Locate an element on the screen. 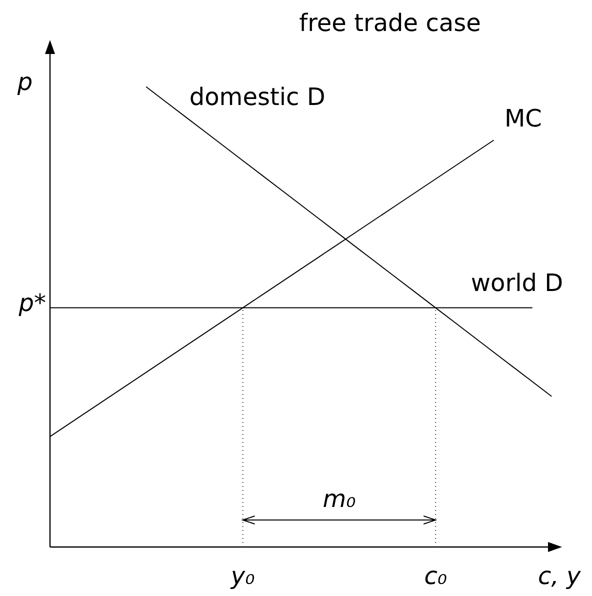 The height and width of the screenshot is (596, 592). y-axis-title: p is located at coordinates (24, 82).